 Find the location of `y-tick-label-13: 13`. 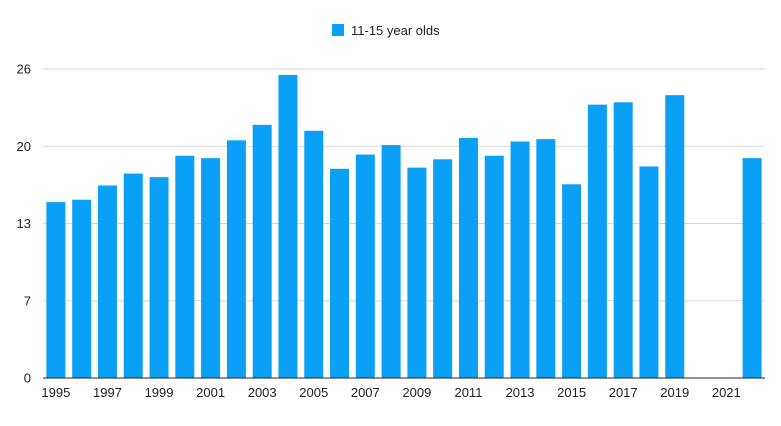

y-tick-label-13: 13 is located at coordinates (24, 223).